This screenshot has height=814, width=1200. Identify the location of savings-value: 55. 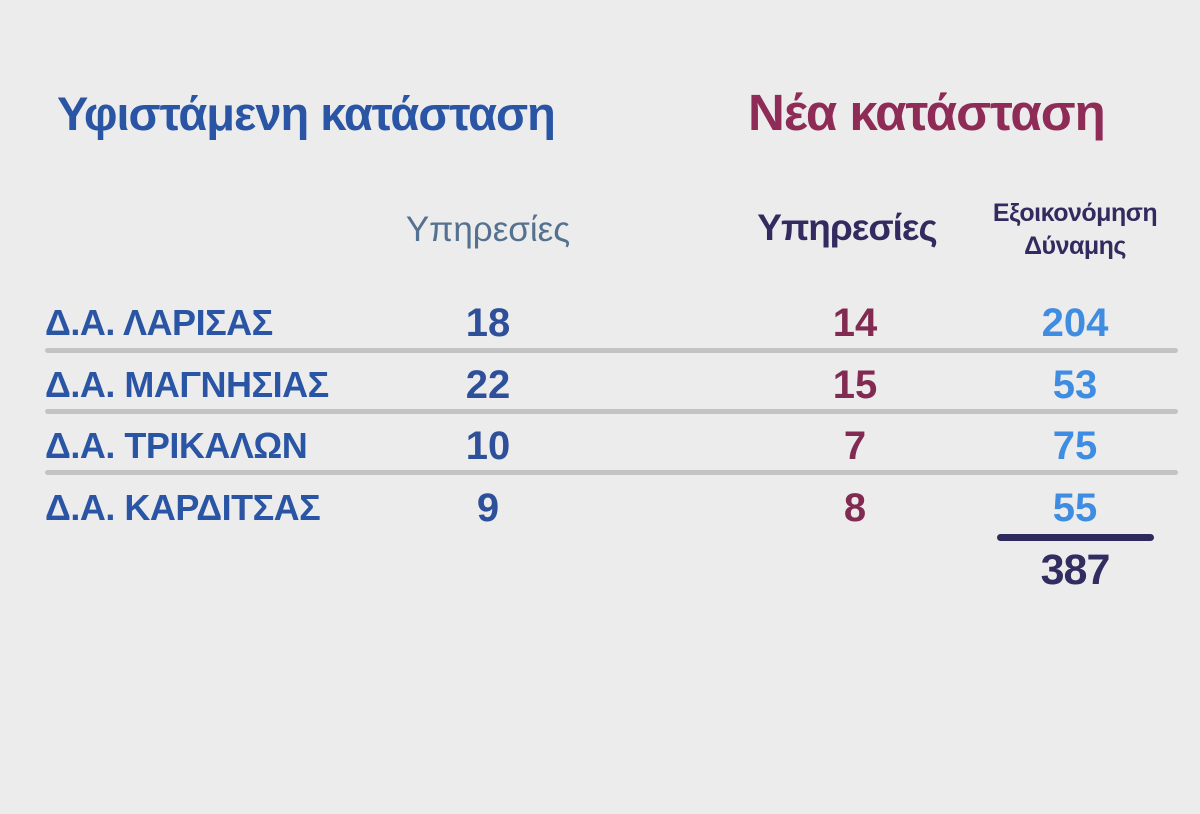
(1075, 508).